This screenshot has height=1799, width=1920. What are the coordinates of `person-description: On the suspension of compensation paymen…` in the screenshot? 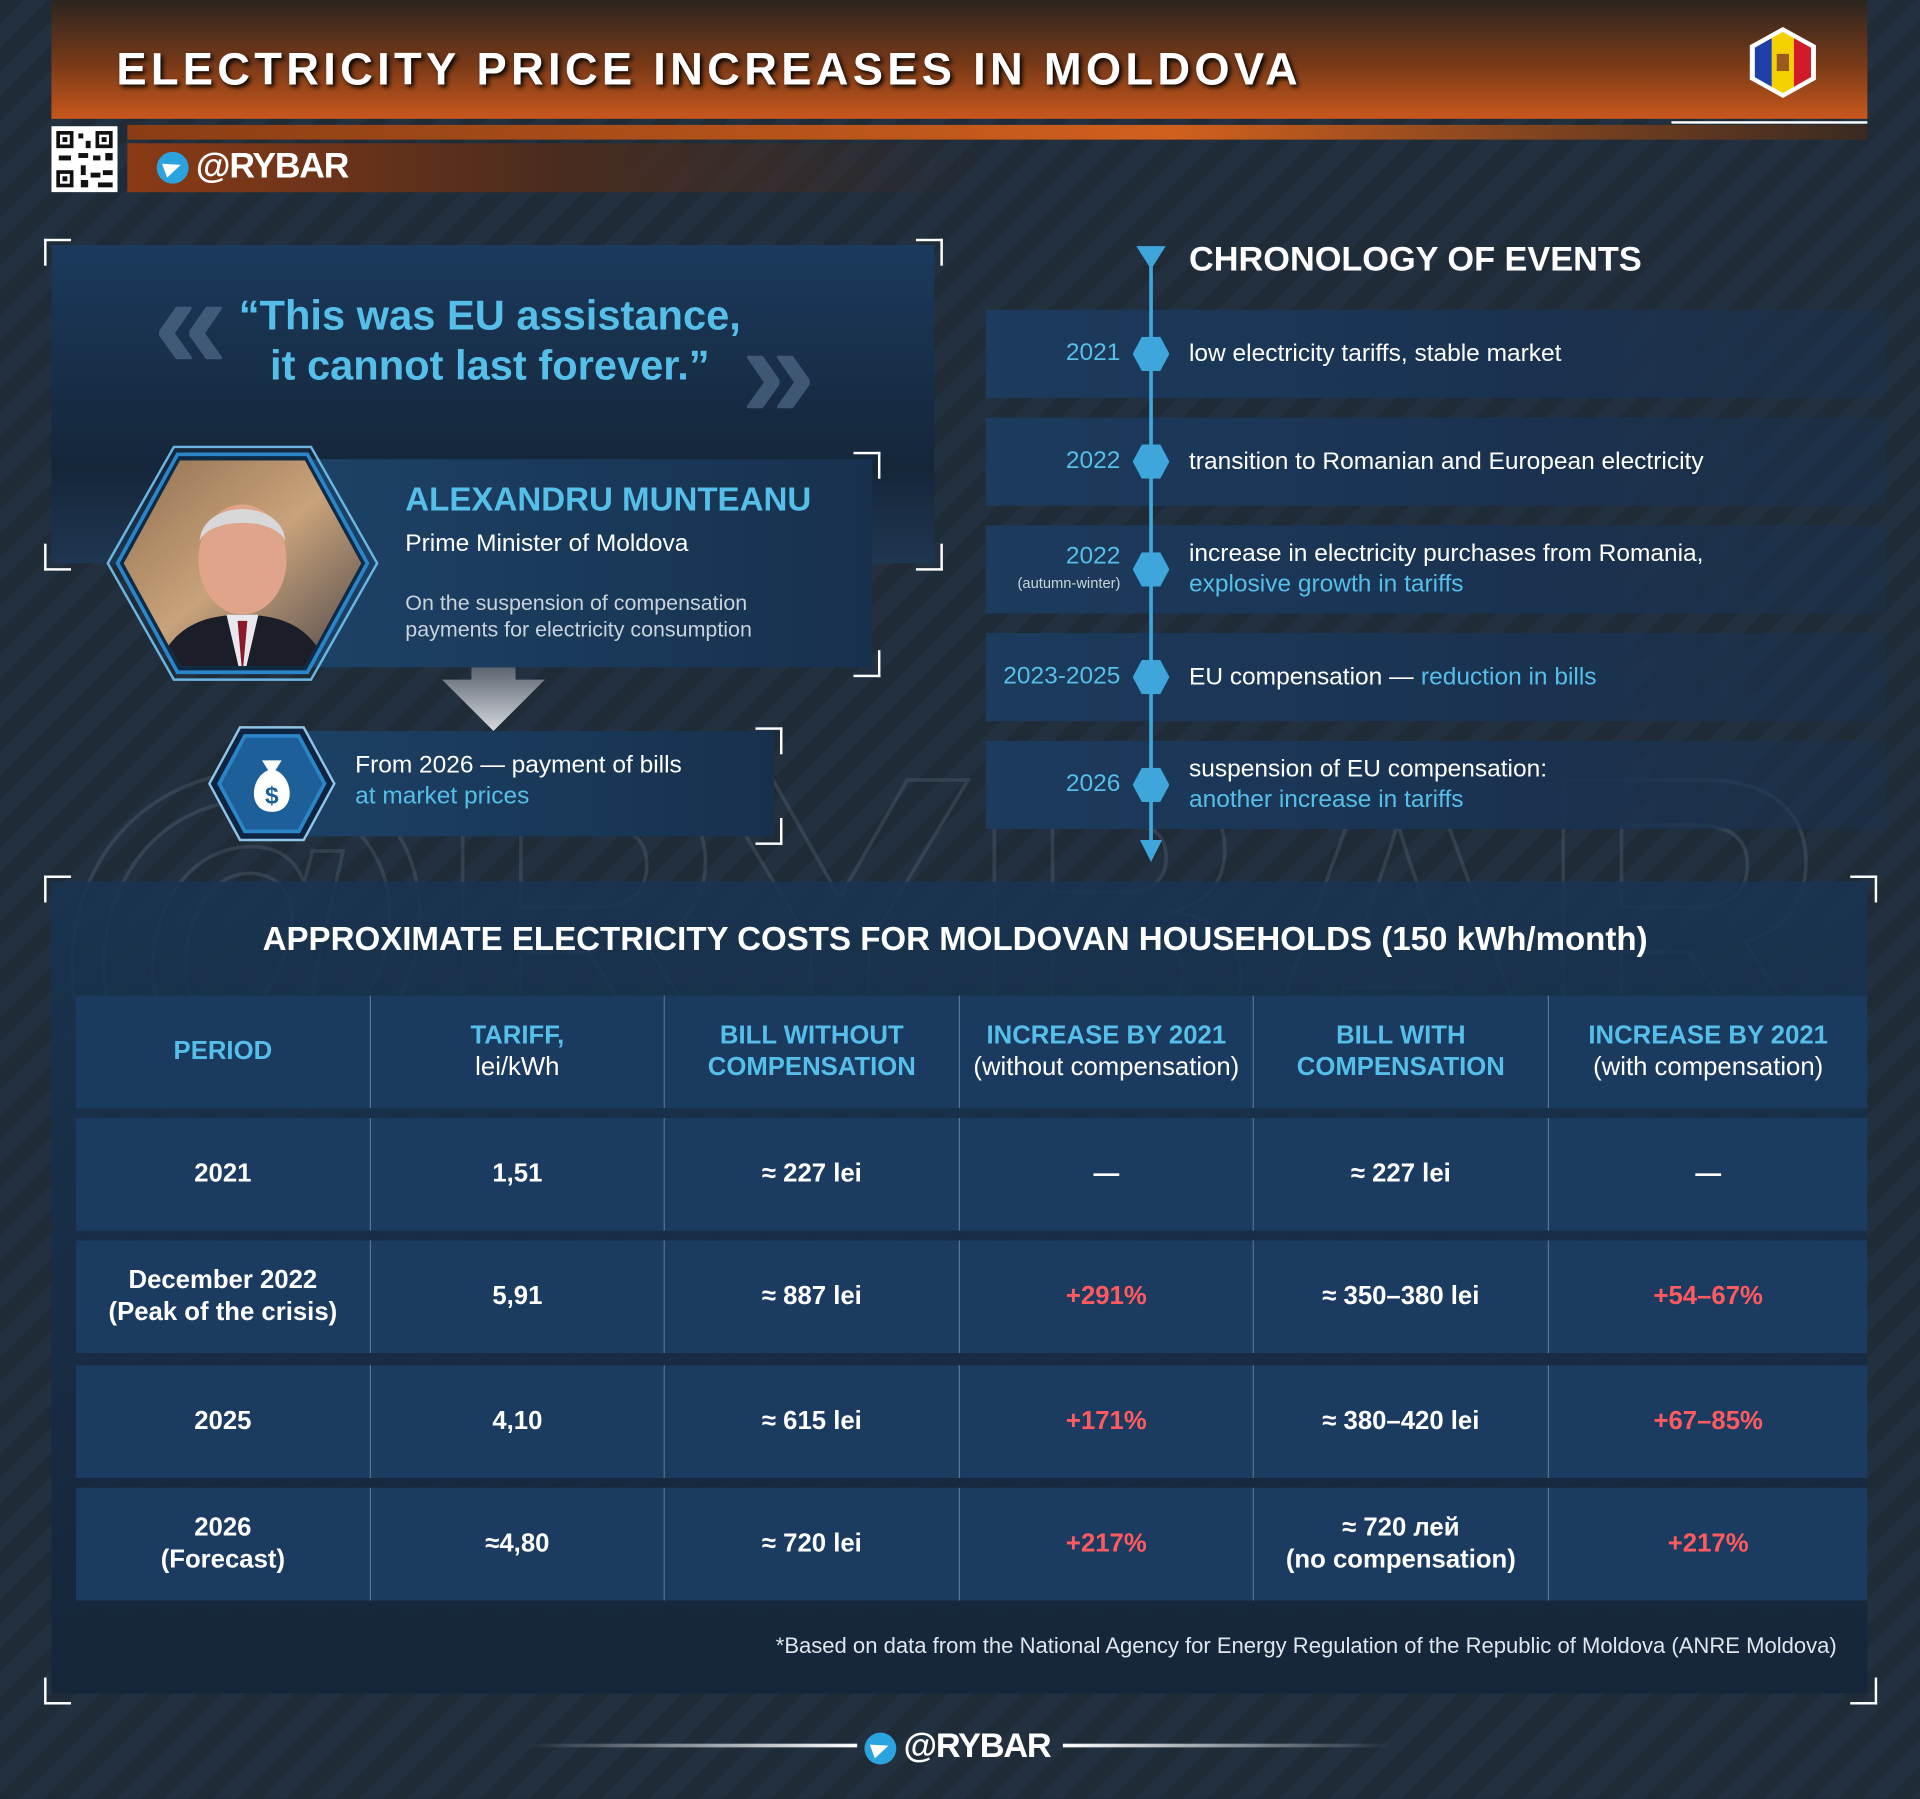 It's located at (578, 616).